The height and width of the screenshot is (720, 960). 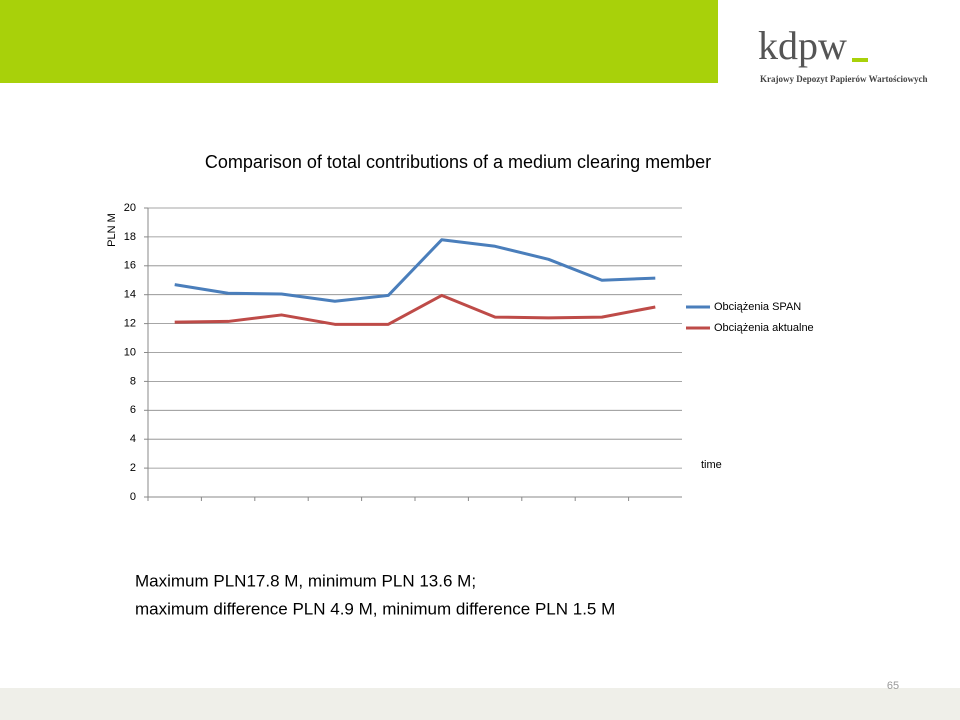 I want to click on y-tick-label: 8, so click(x=133, y=381).